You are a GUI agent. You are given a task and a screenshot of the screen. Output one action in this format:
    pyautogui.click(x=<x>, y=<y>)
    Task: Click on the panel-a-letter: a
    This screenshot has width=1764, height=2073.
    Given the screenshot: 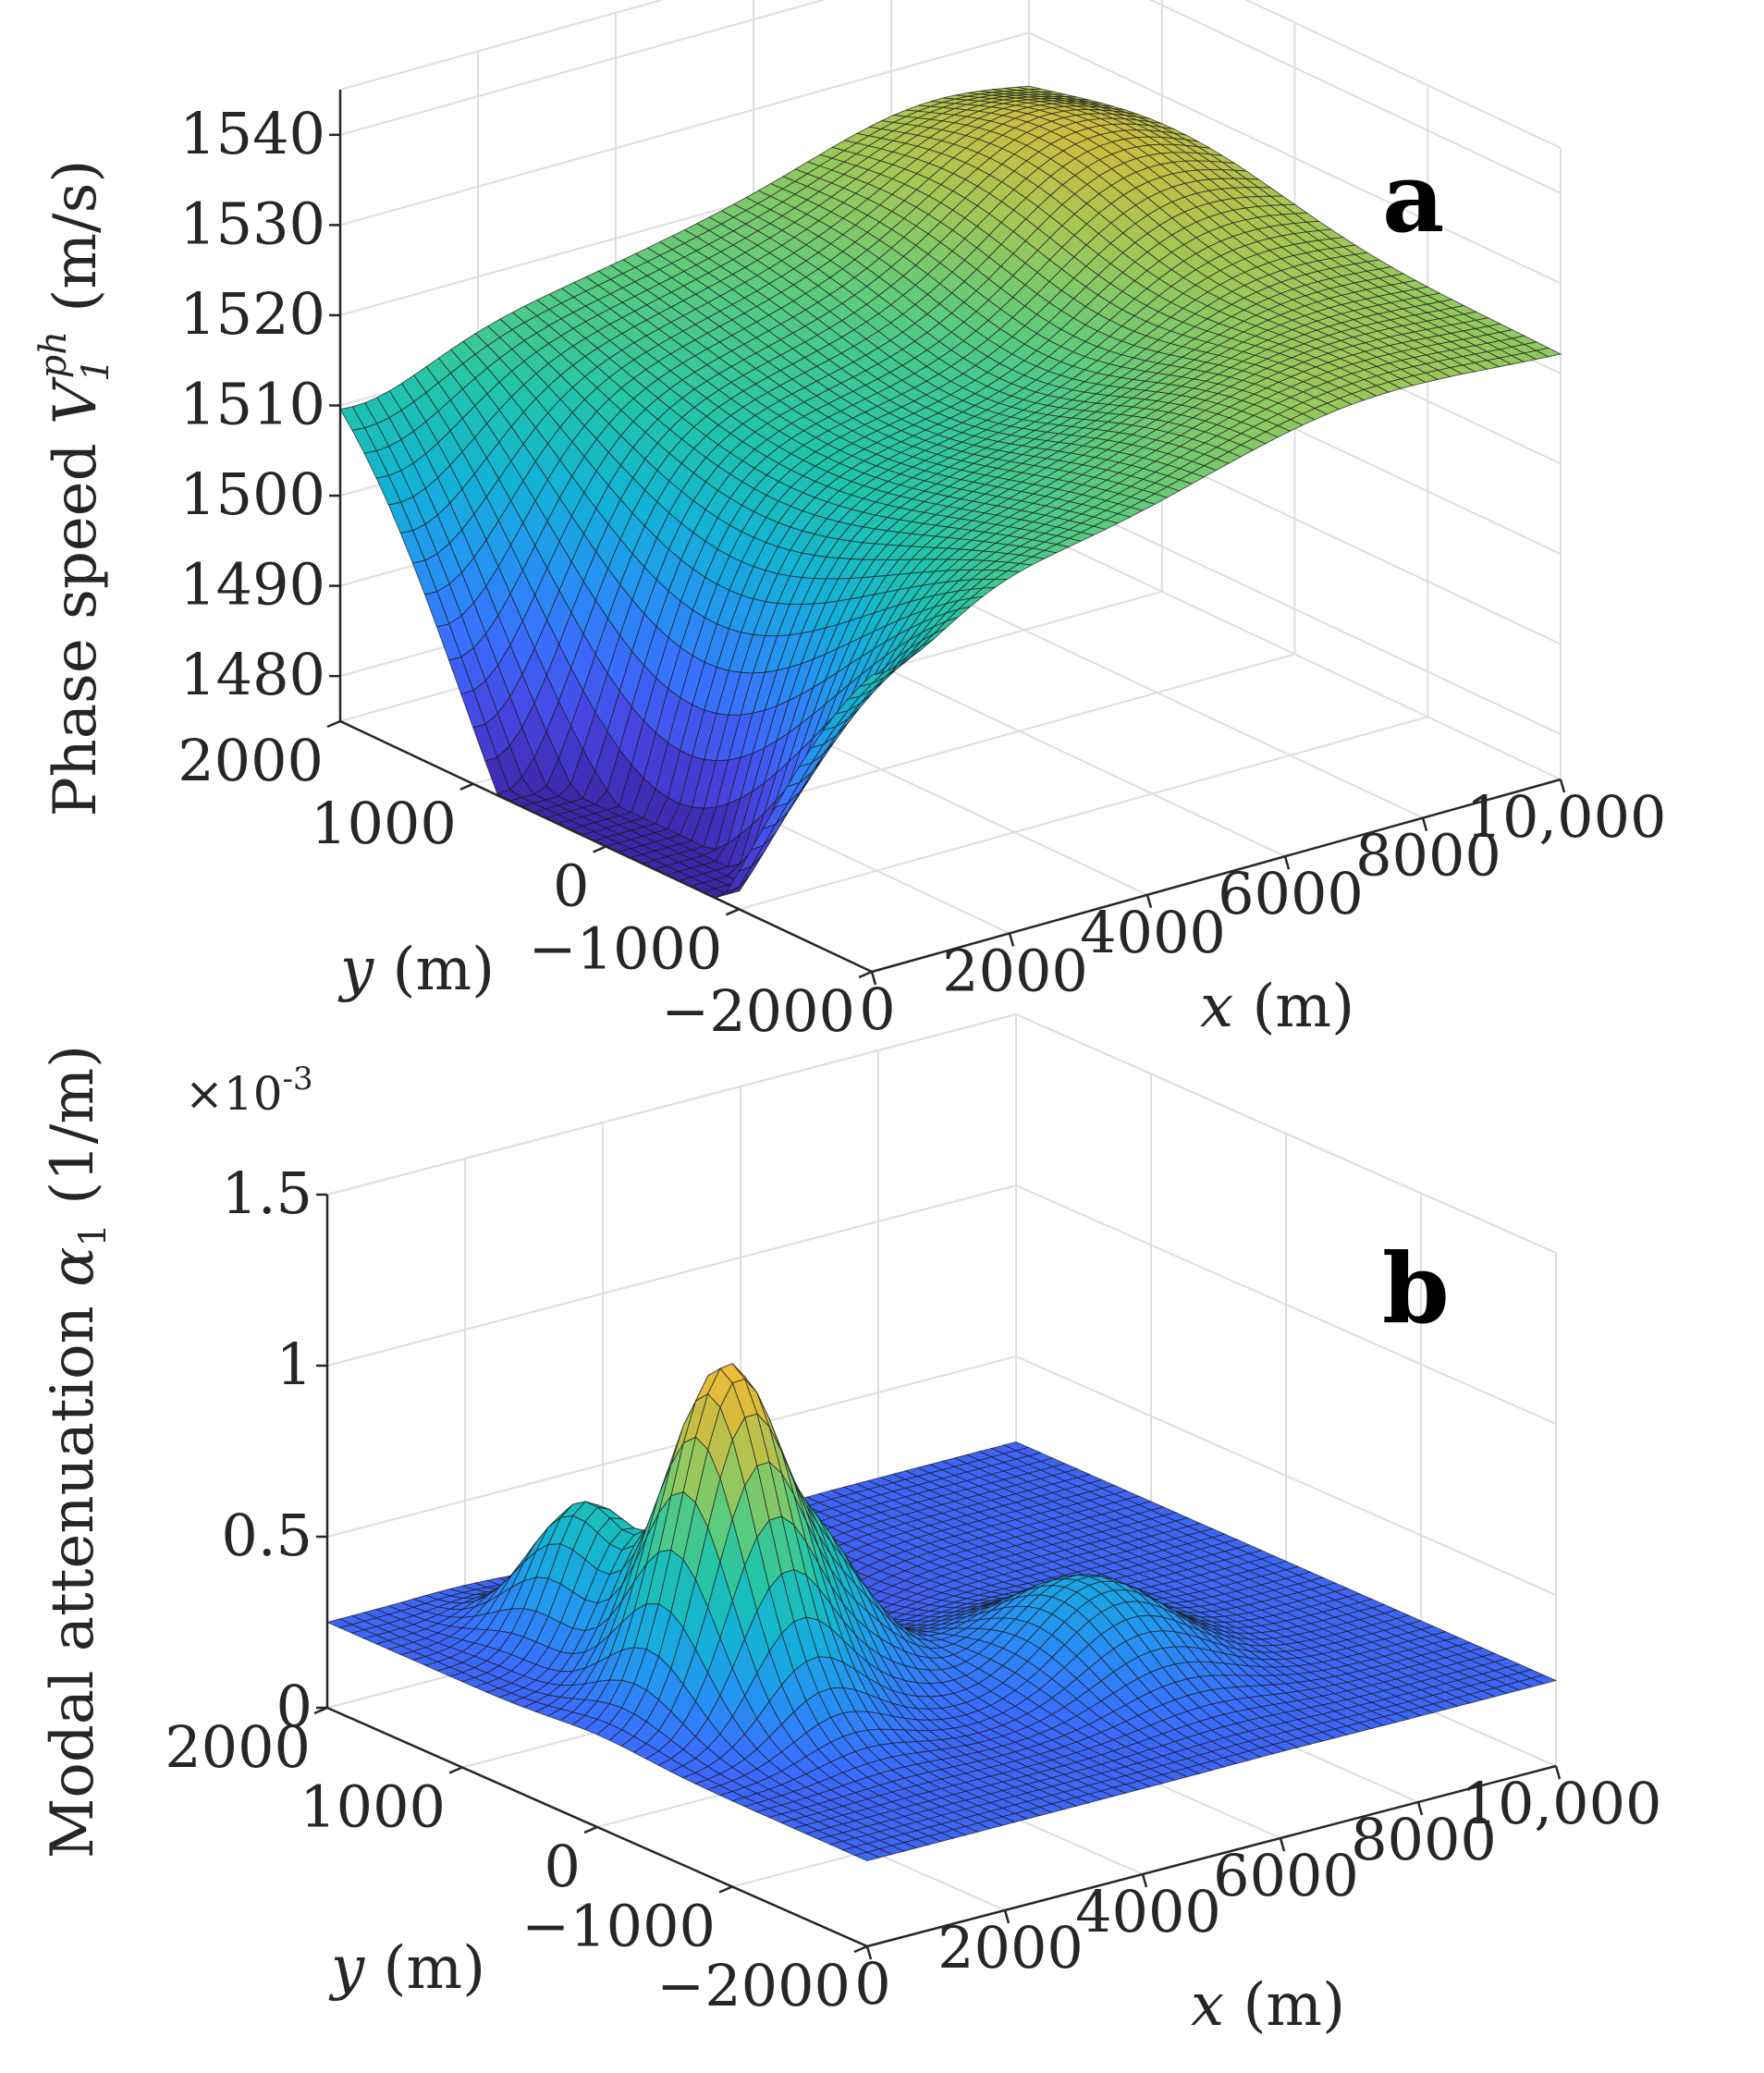 What is the action you would take?
    pyautogui.click(x=1413, y=197)
    